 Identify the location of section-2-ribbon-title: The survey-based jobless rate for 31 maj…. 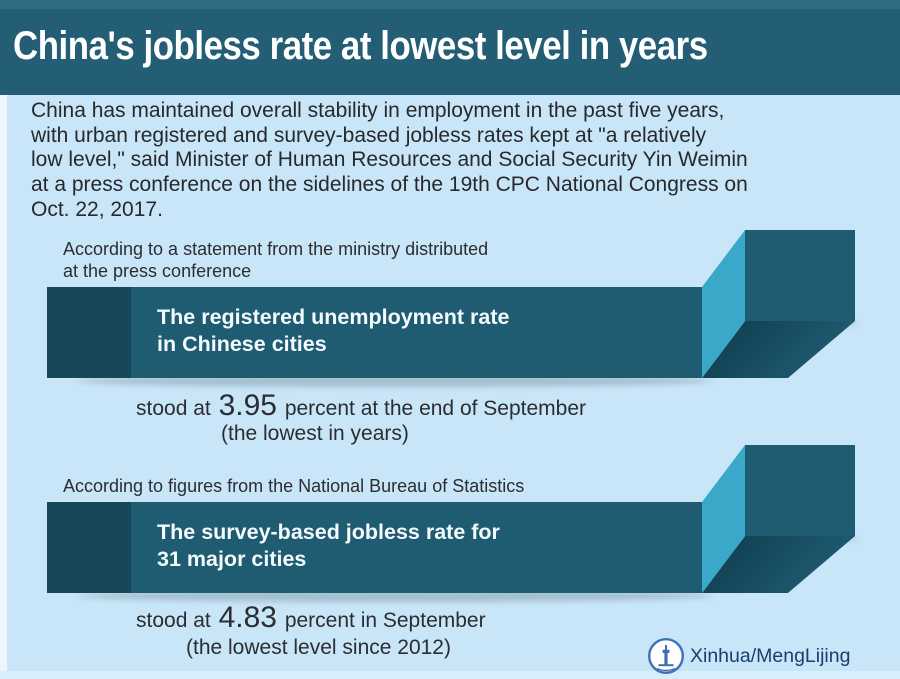
(328, 545).